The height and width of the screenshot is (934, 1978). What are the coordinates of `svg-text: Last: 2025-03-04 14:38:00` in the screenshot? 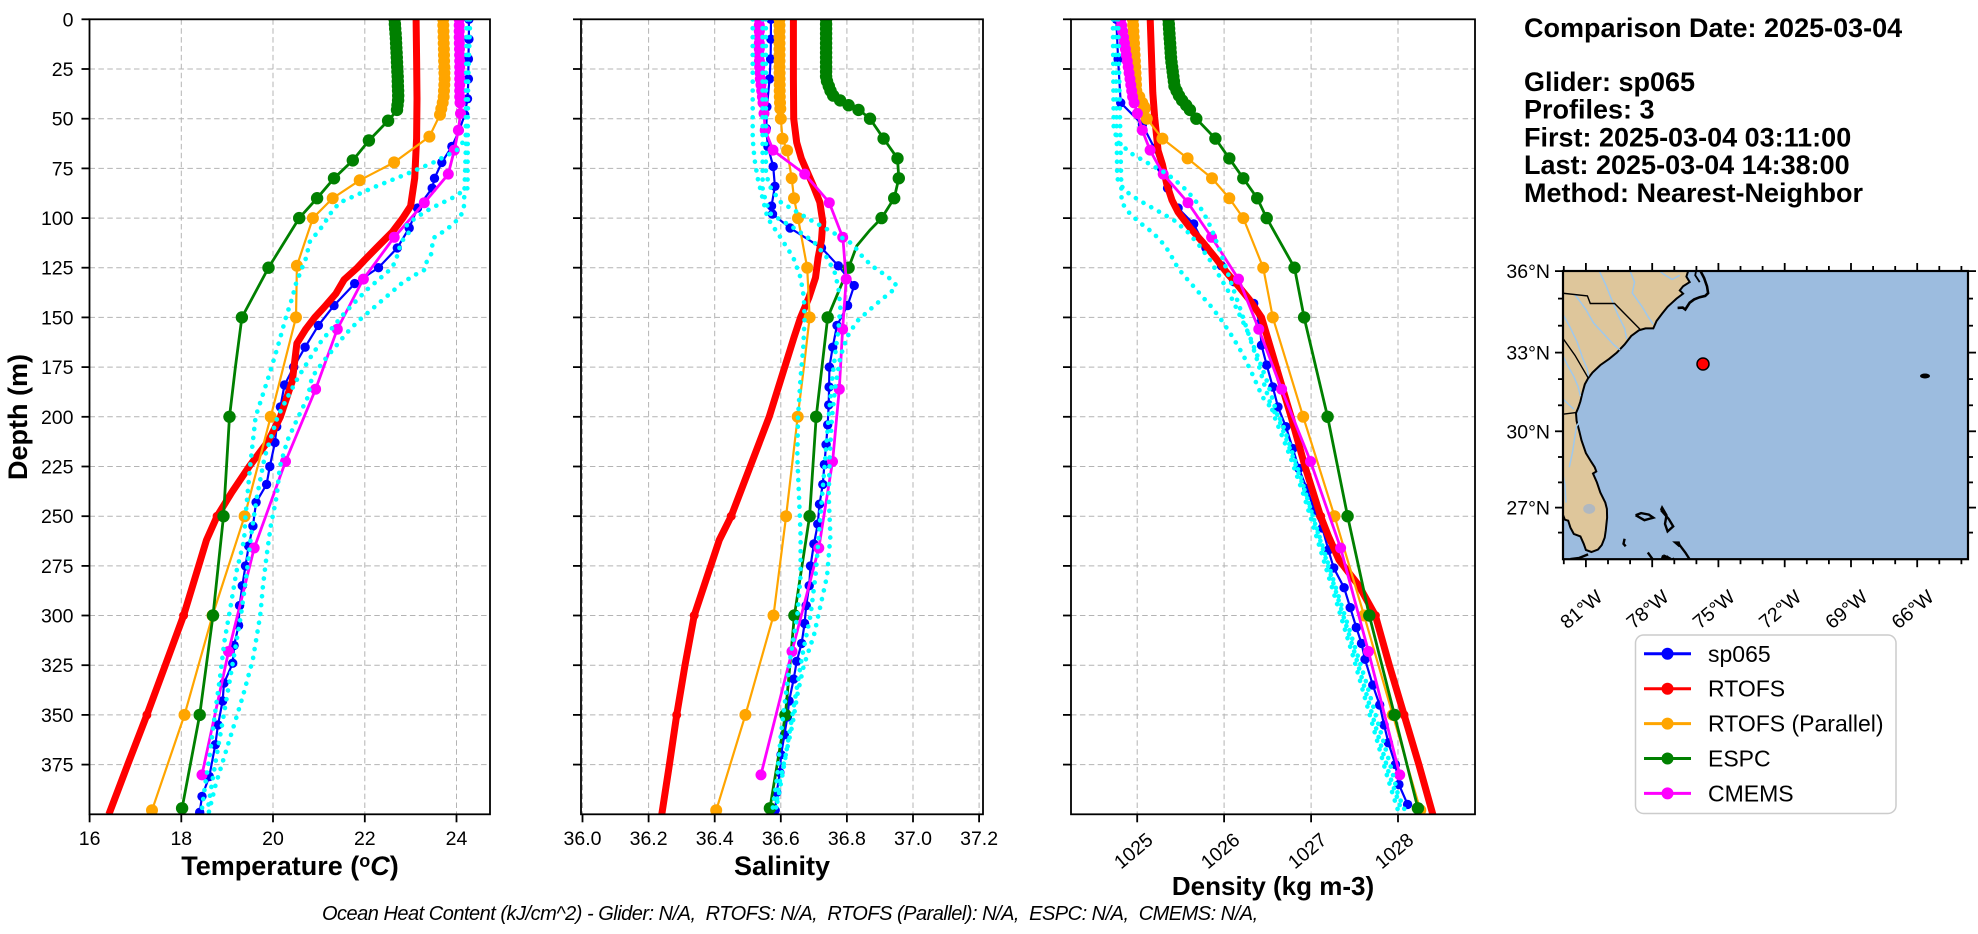 It's located at (1687, 165).